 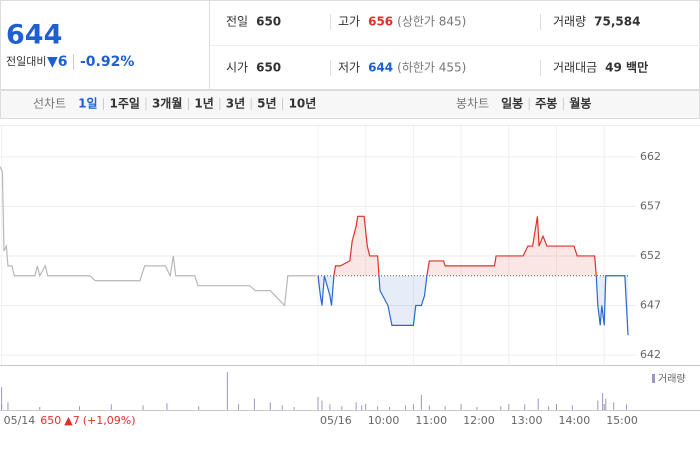 What do you see at coordinates (580, 103) in the screenshot?
I see `tab: 월봉` at bounding box center [580, 103].